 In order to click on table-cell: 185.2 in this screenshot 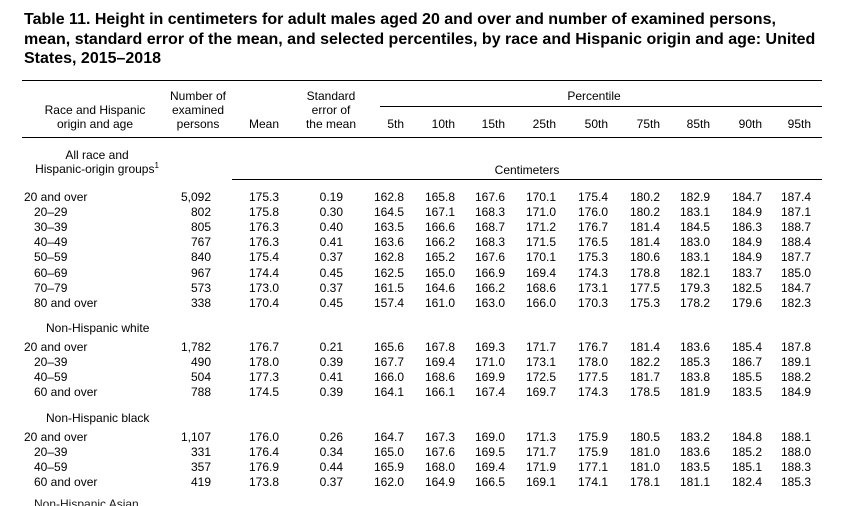, I will do `click(746, 452)`.